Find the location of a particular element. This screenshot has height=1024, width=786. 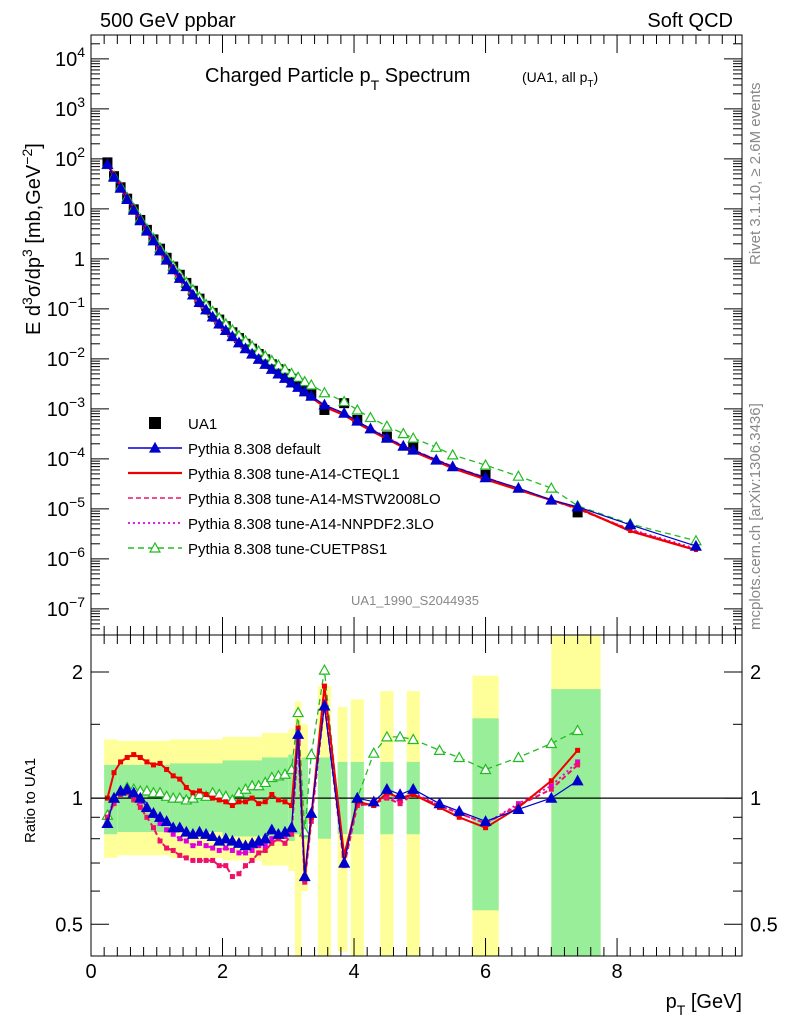

ylabel-sup2: 3 is located at coordinates (27, 253).